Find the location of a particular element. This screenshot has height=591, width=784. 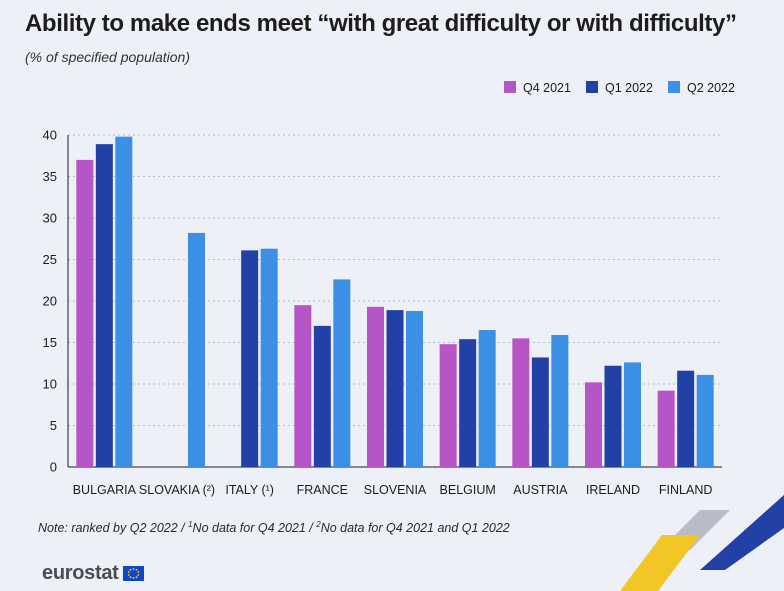

y-tick-label: 10 is located at coordinates (50, 384).